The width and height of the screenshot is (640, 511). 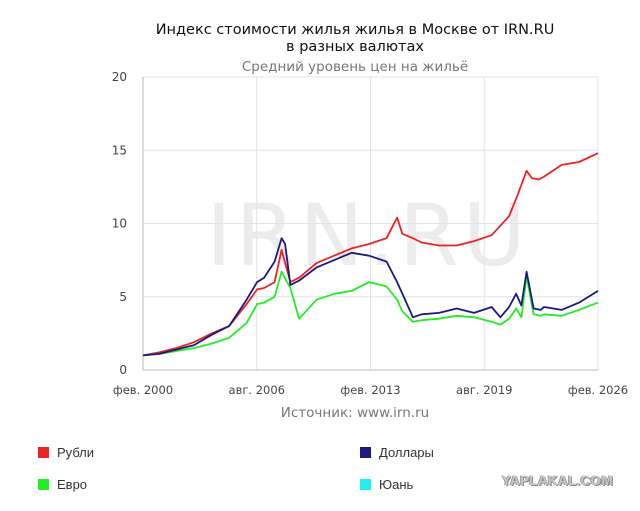 What do you see at coordinates (72, 484) in the screenshot?
I see `legend-label-euro: Евро` at bounding box center [72, 484].